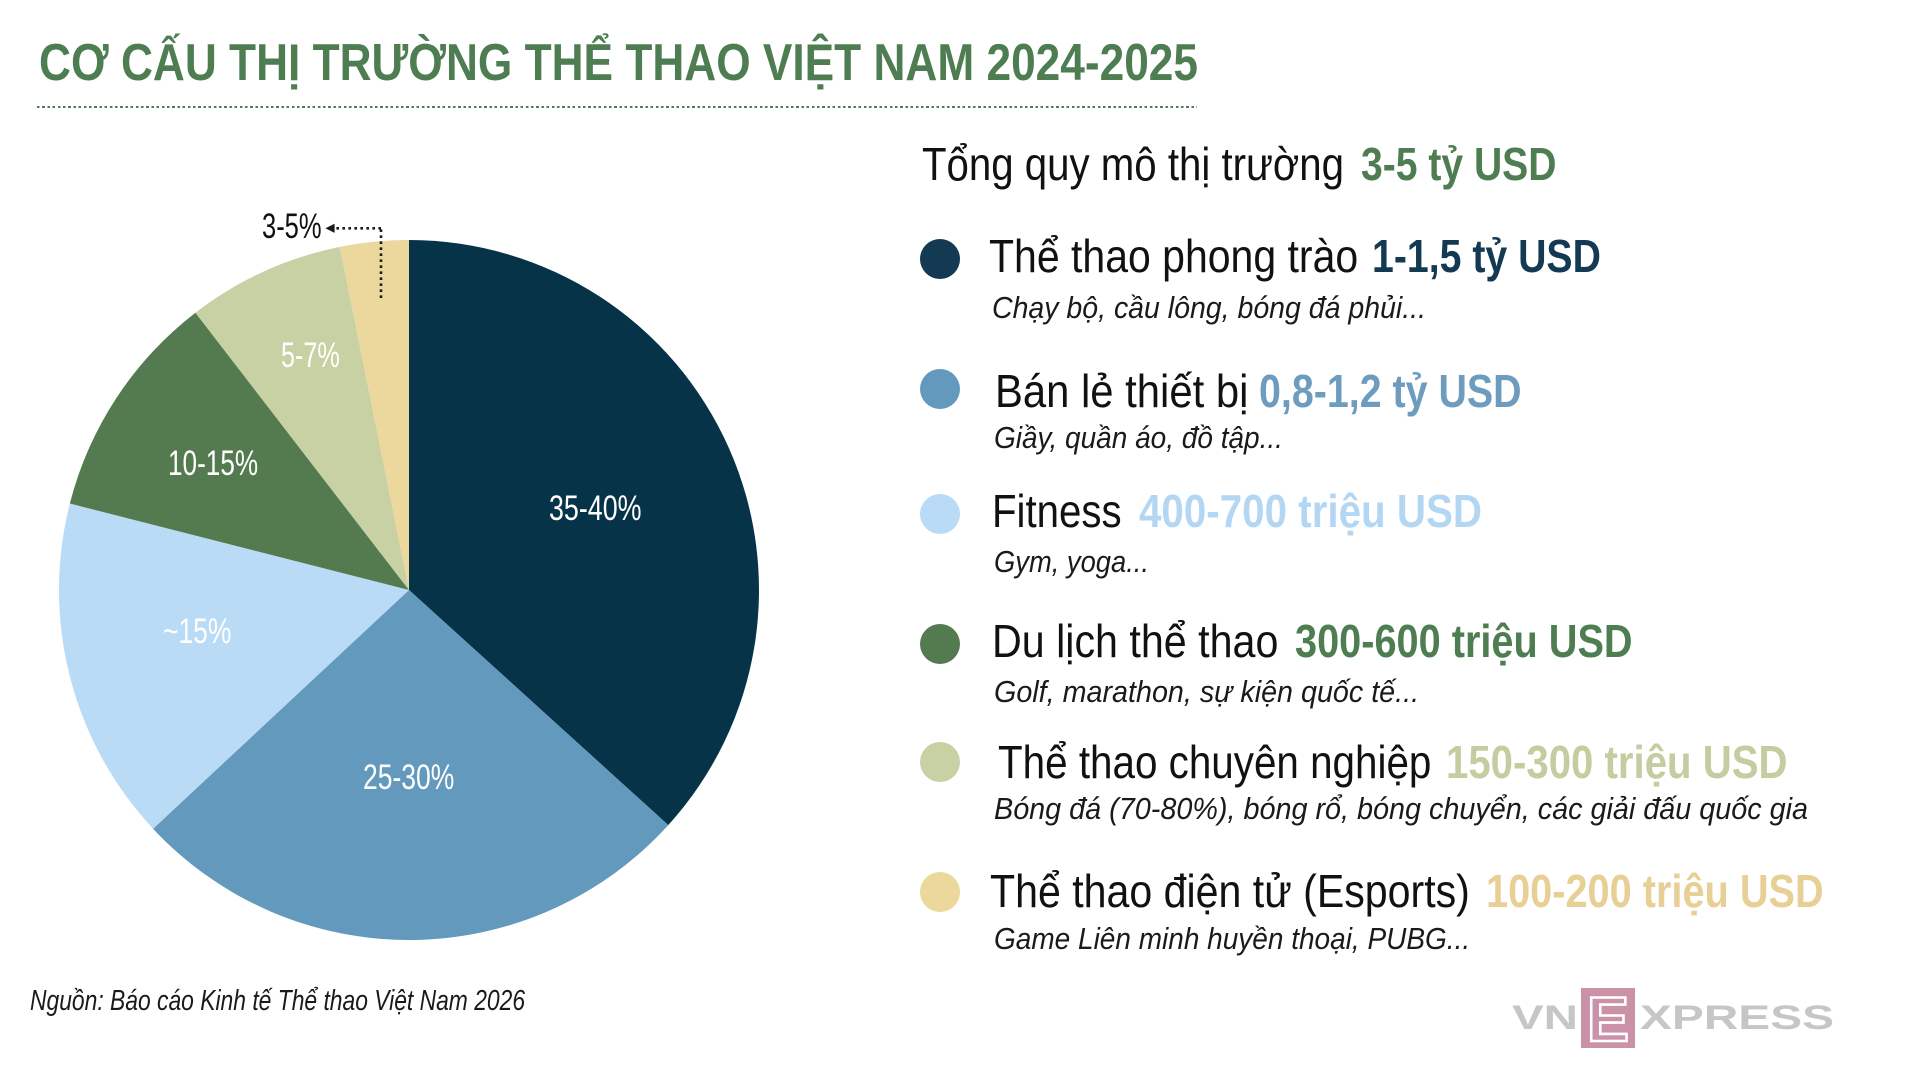  What do you see at coordinates (1545, 1018) in the screenshot?
I see `svg-text: VN` at bounding box center [1545, 1018].